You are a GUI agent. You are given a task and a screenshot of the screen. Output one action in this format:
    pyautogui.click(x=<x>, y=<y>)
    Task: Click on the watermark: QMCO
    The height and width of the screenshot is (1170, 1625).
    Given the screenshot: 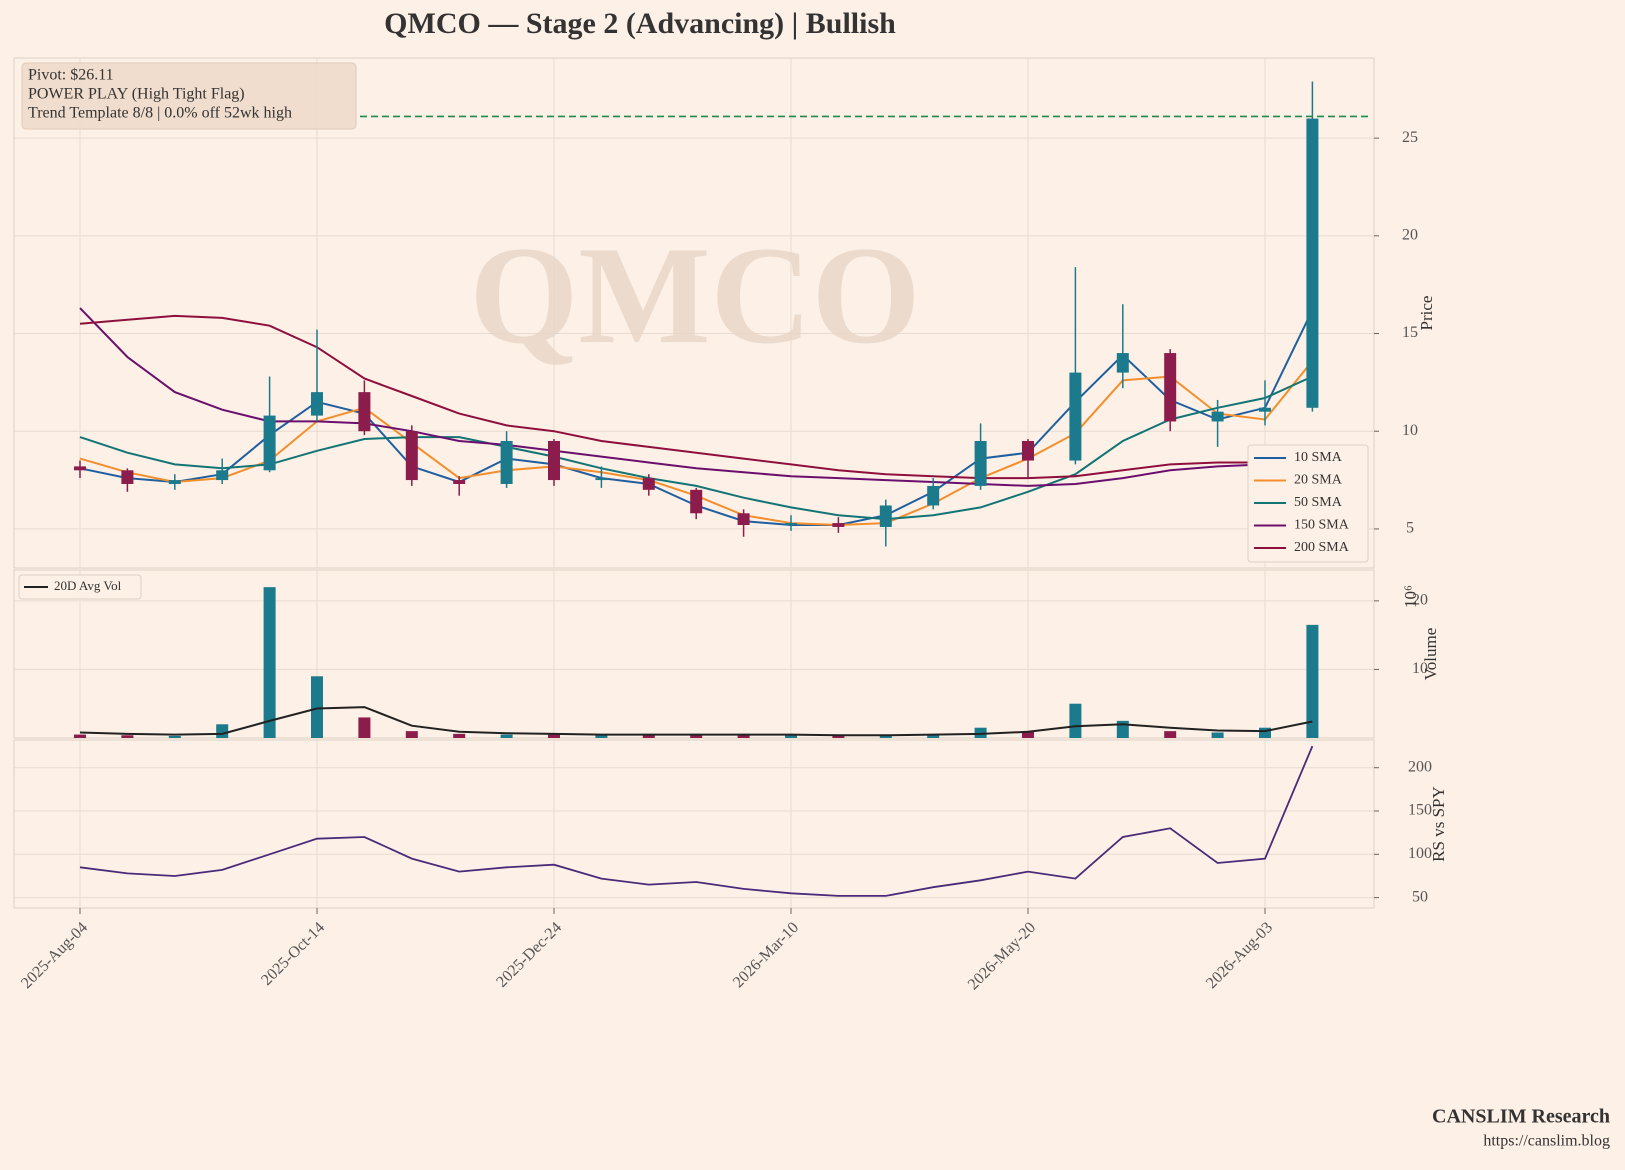 What is the action you would take?
    pyautogui.click(x=694, y=295)
    